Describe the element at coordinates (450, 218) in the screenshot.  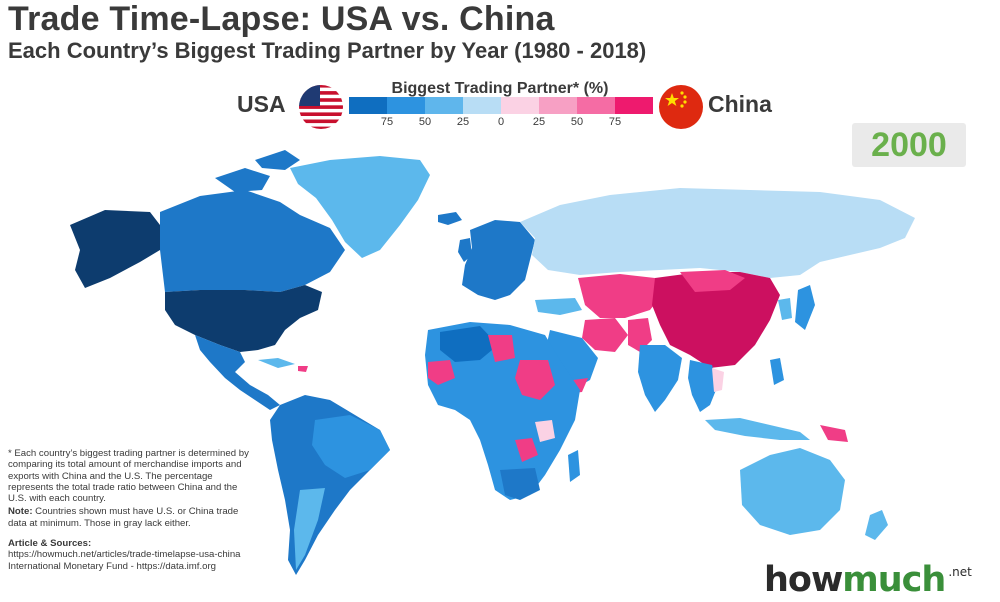
I see `region-iceland` at that location.